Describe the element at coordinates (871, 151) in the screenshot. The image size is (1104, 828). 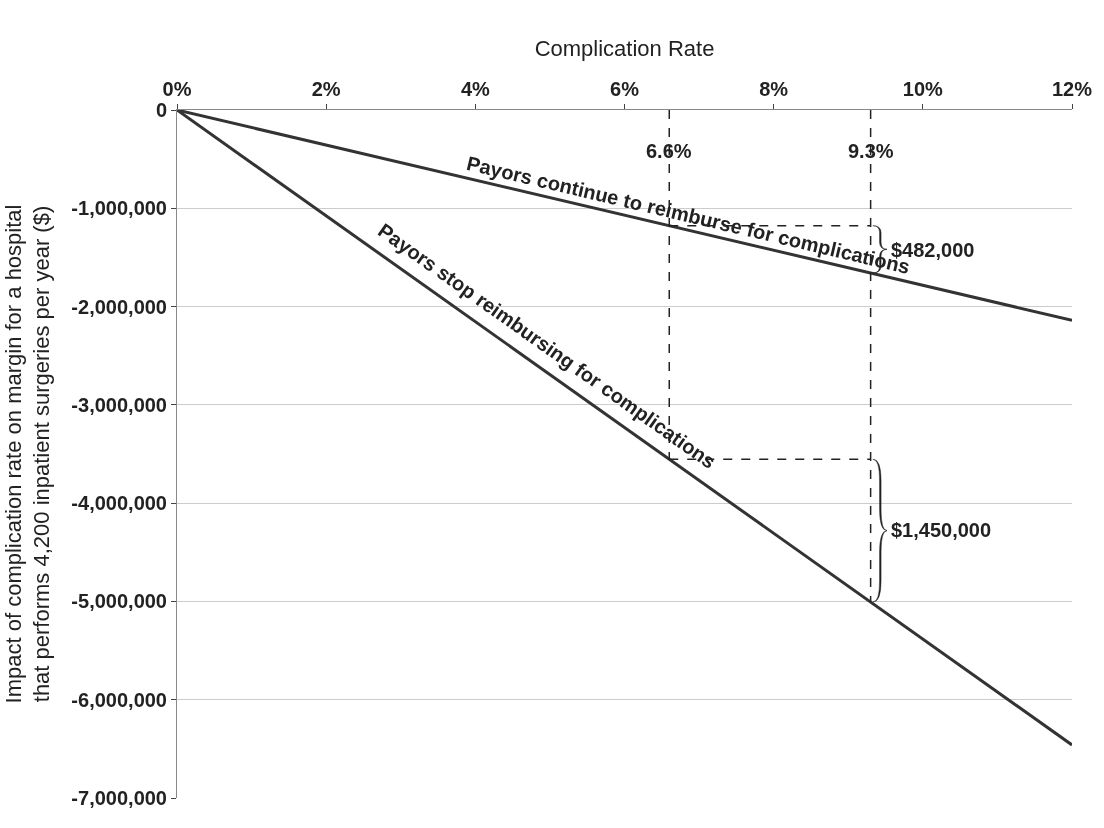
I see `ref-line-label: 9.3%` at that location.